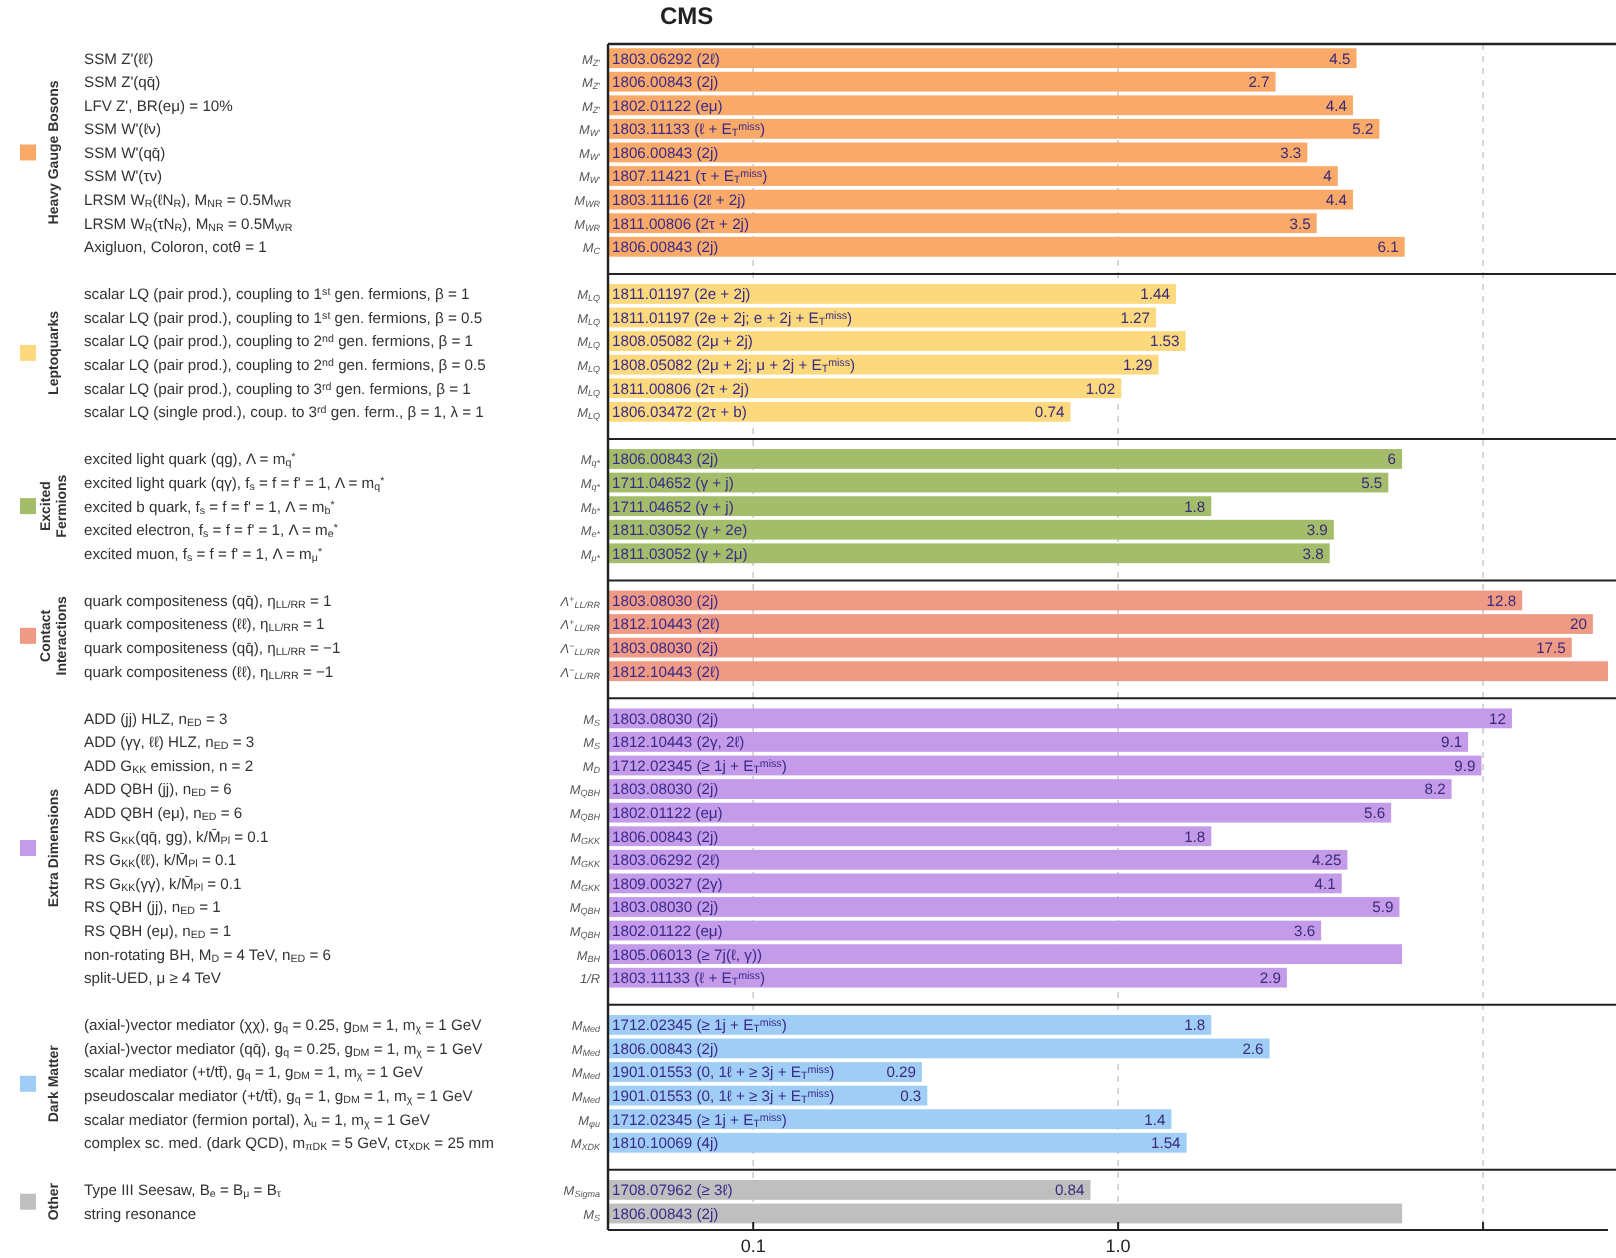 This screenshot has height=1258, width=1616. I want to click on chart-title: CMS, so click(687, 16).